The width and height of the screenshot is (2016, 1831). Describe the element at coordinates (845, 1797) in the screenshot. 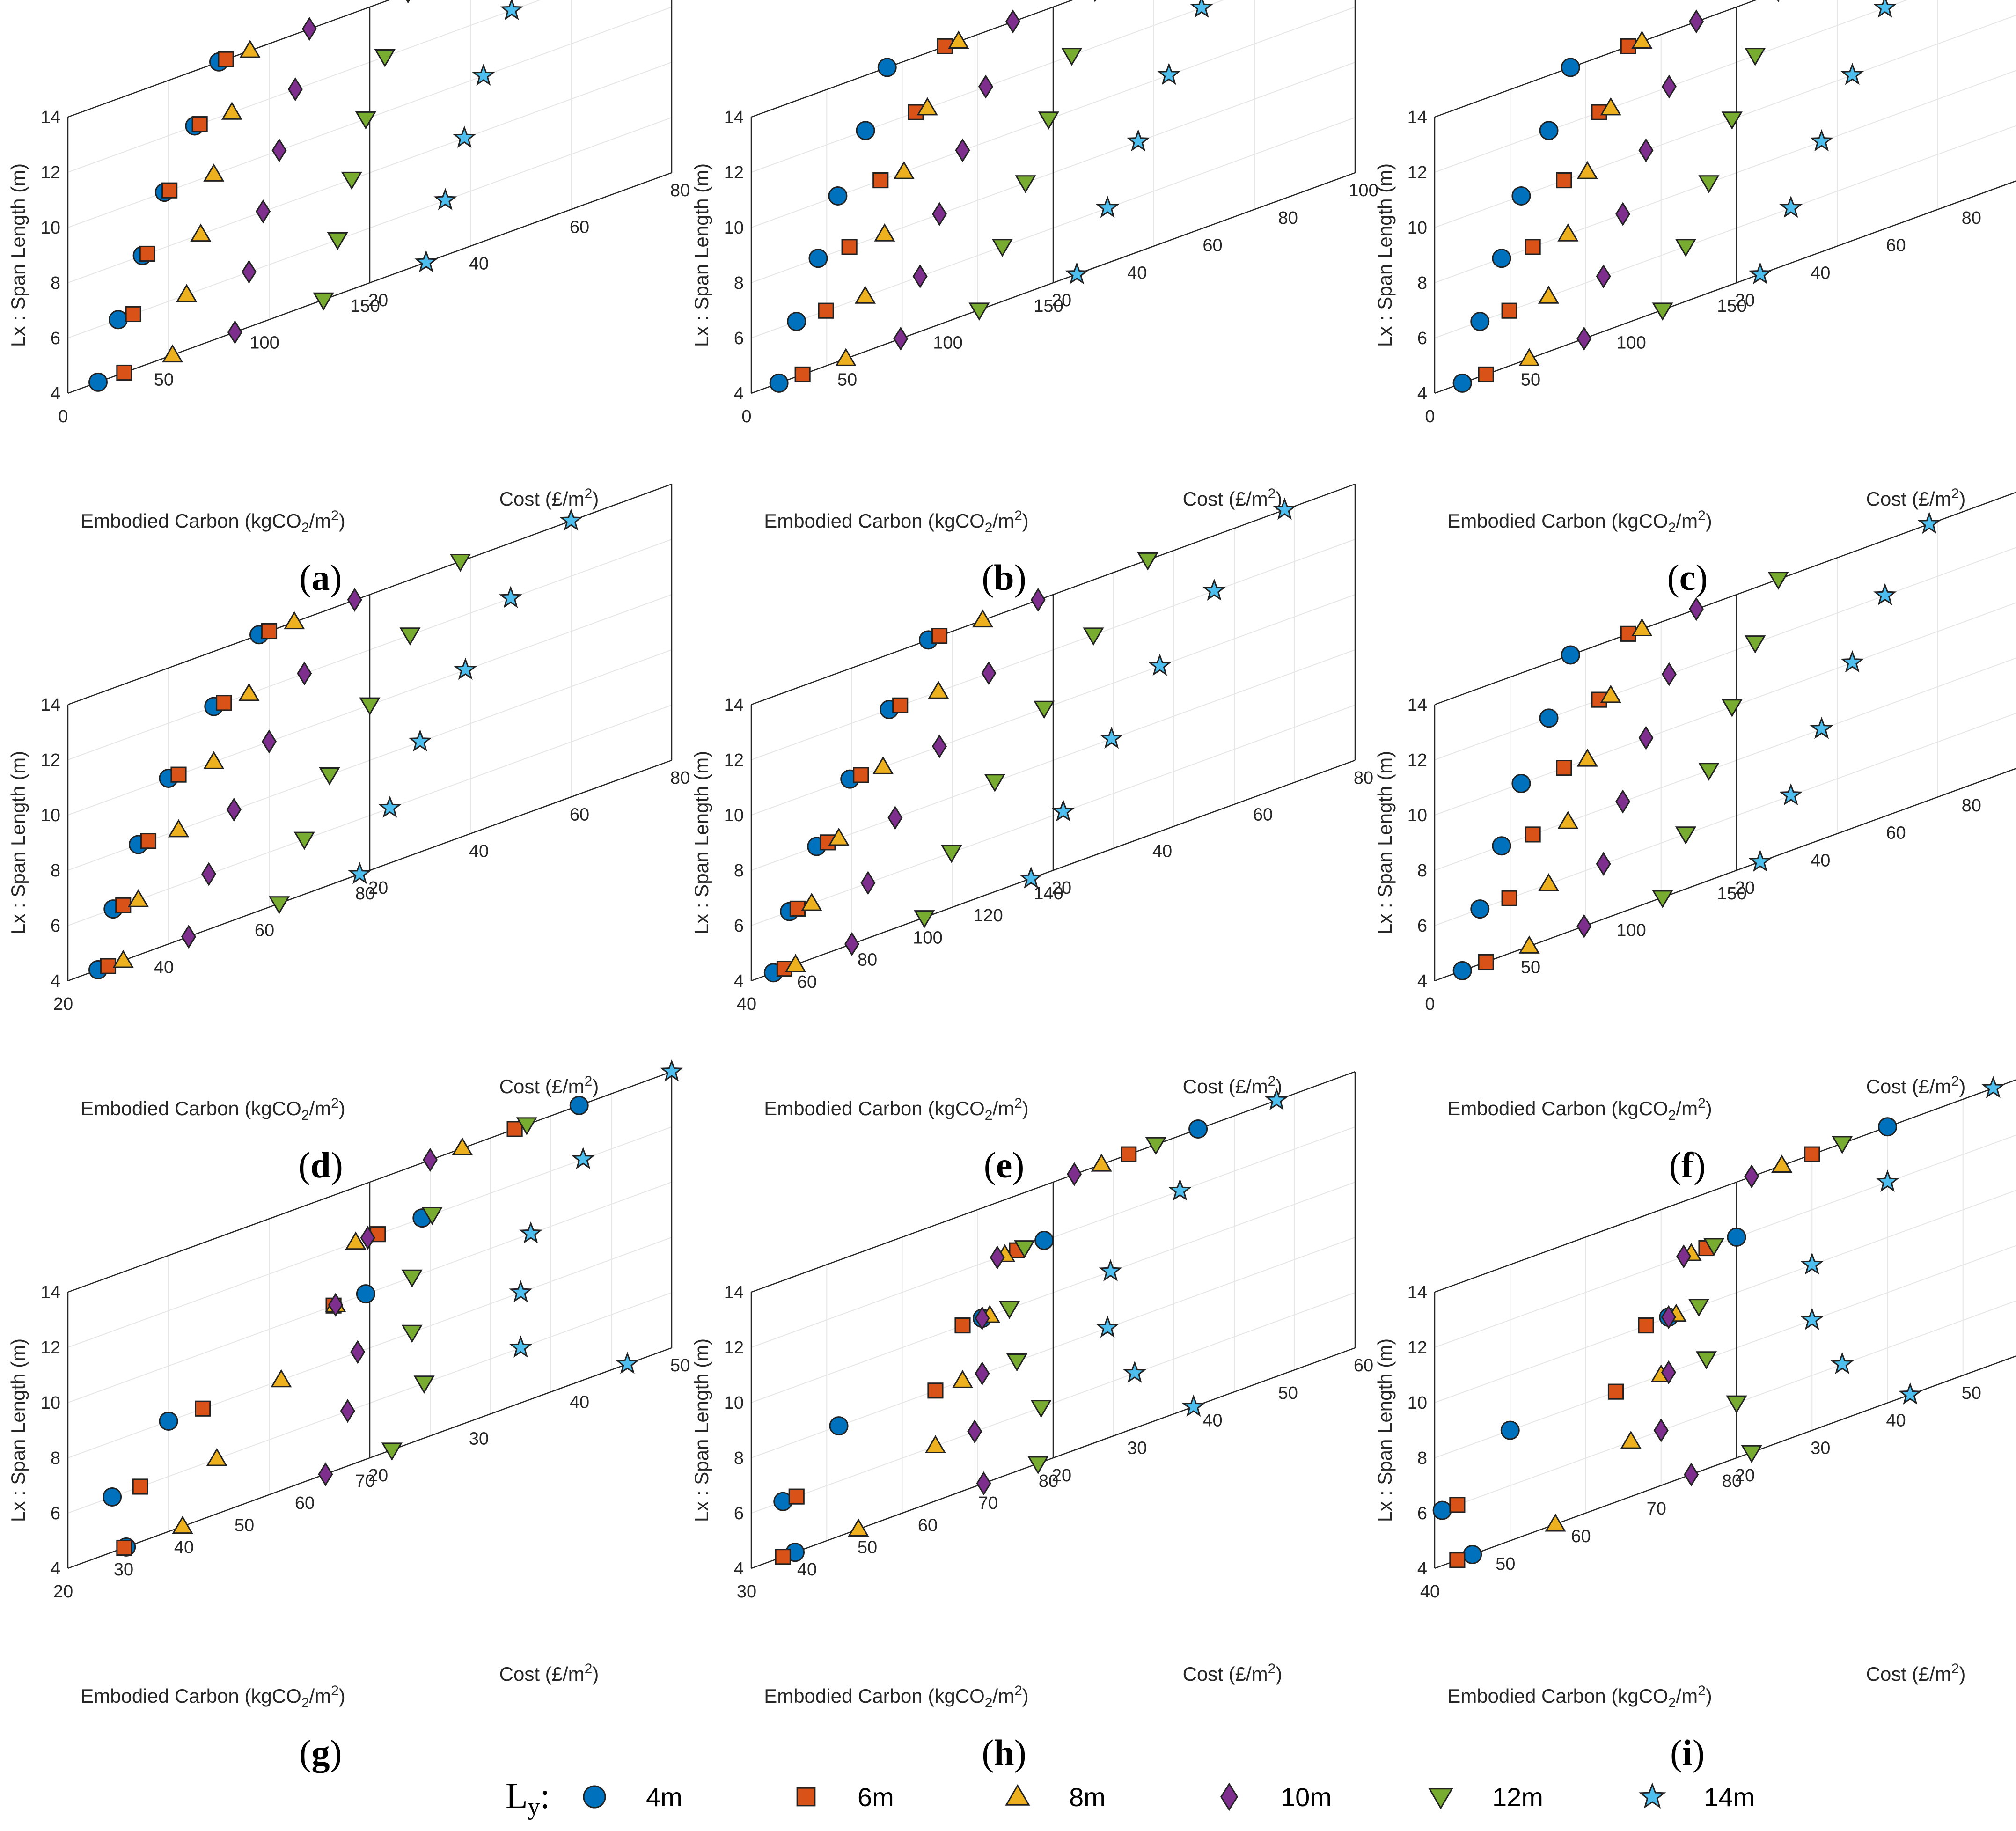

I see `legend-entry-6m: 6m` at that location.